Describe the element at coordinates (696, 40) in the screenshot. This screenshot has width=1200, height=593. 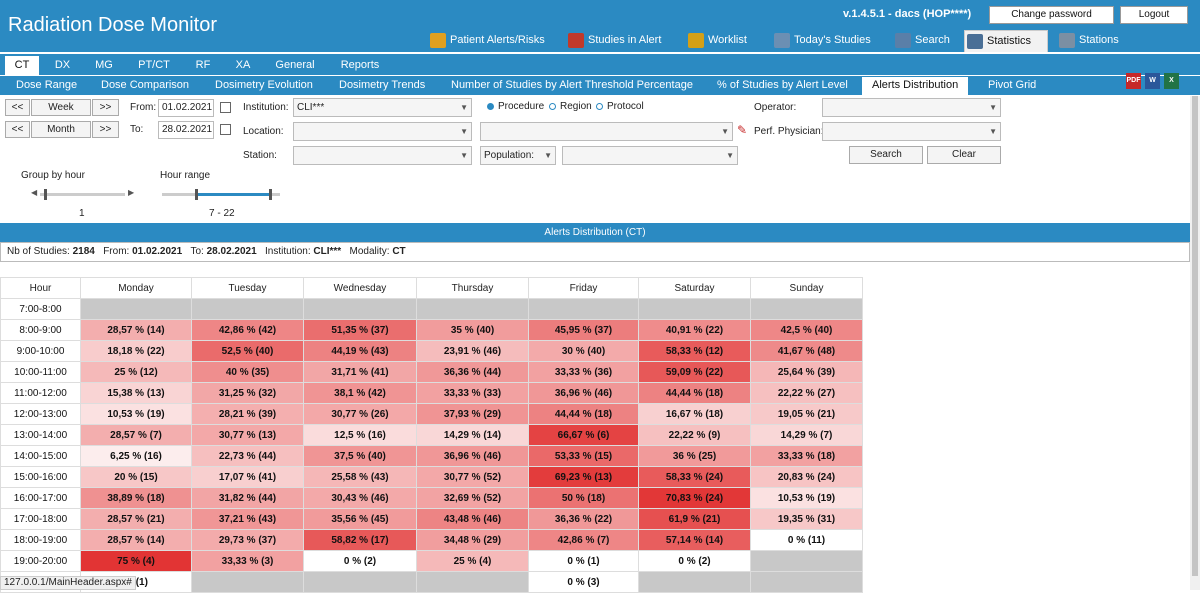
I see `worklist-icon` at that location.